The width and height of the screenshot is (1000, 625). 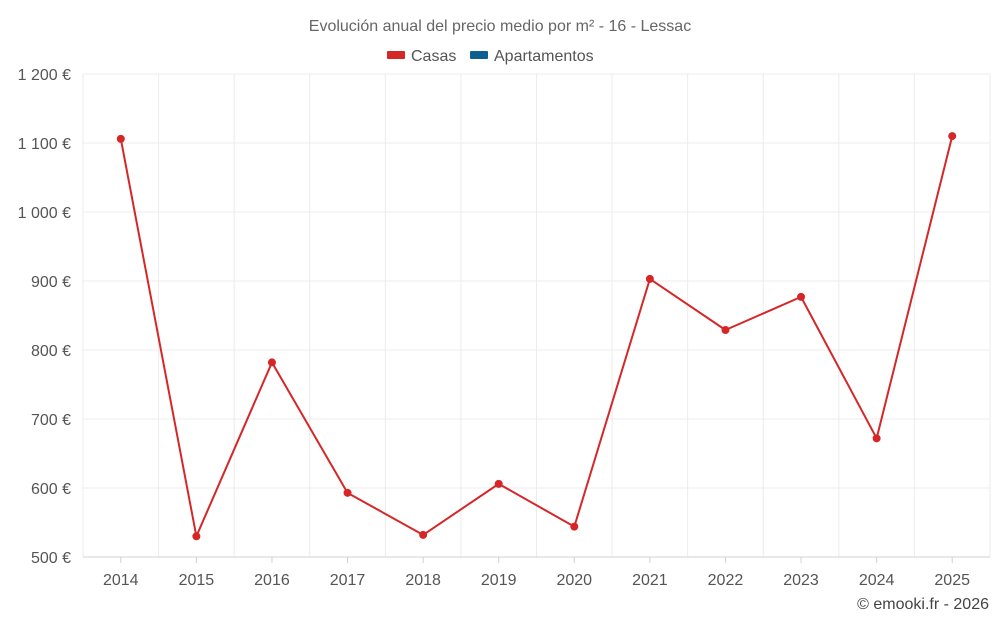 I want to click on legend-swatch-casas, so click(x=396, y=55).